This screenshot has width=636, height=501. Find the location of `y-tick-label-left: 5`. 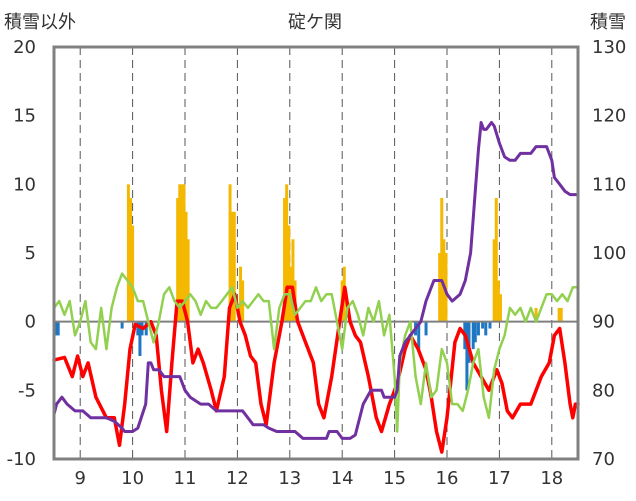

y-tick-label-left: 5 is located at coordinates (30, 253).